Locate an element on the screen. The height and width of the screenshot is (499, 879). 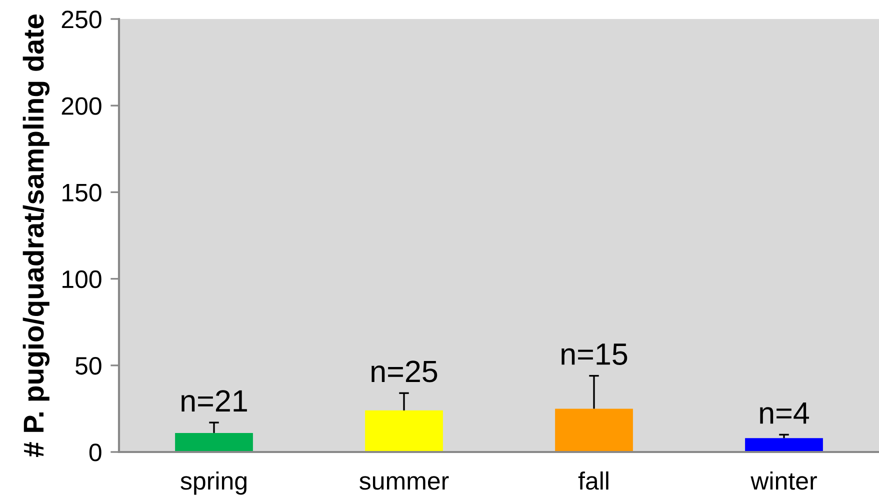
x-tick-label: winter is located at coordinates (783, 480).